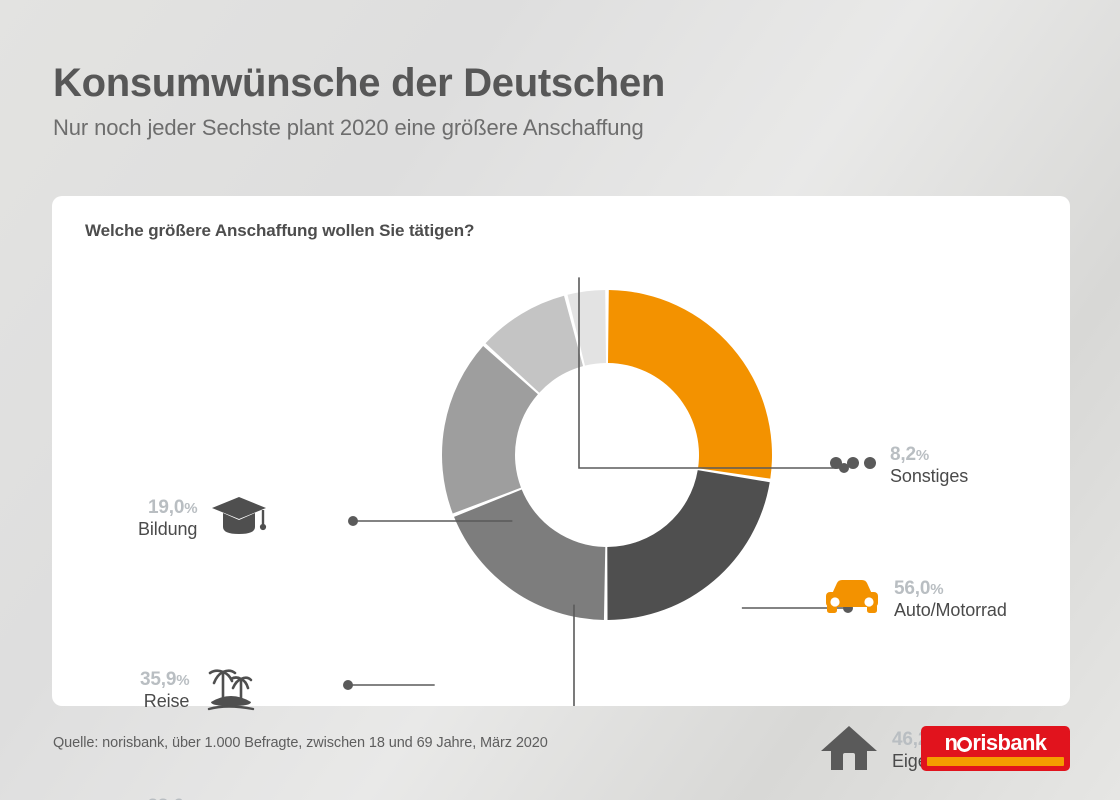 The height and width of the screenshot is (800, 1120). What do you see at coordinates (165, 679) in the screenshot?
I see `legend-percent: 35,9%` at bounding box center [165, 679].